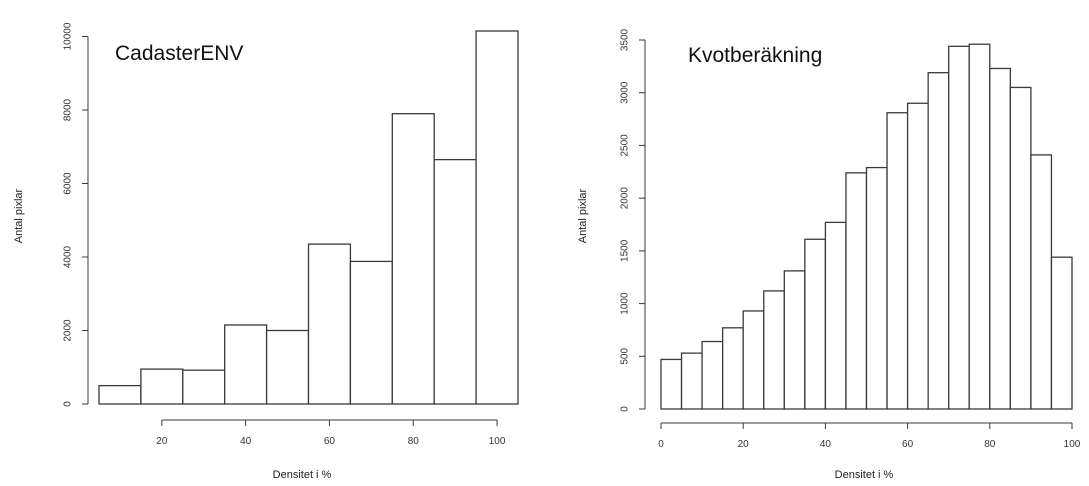  What do you see at coordinates (625, 92) in the screenshot?
I see `y-tick-label: 3000` at bounding box center [625, 92].